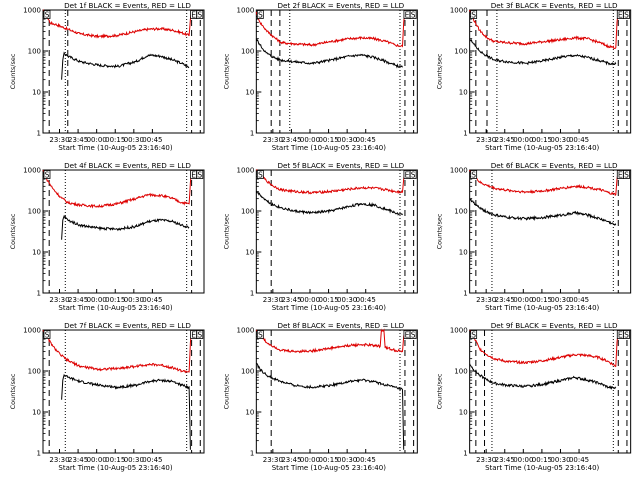 Image resolution: width=640 pixels, height=480 pixels. Describe the element at coordinates (127, 5) in the screenshot. I see `chart-title: Det 1f BLACK = Events, RED = LLD` at that location.